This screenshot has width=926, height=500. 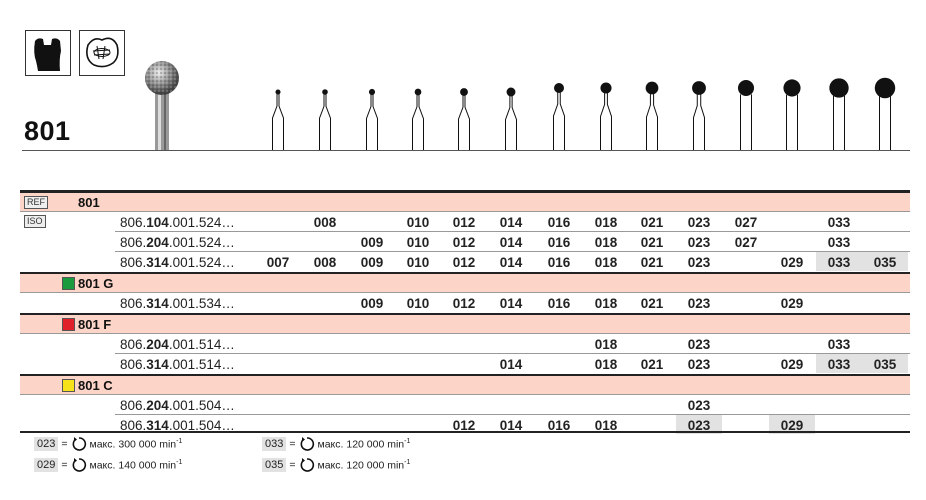 I want to click on legend-item: 023 = макс. 300 000 min-1, so click(x=108, y=444).